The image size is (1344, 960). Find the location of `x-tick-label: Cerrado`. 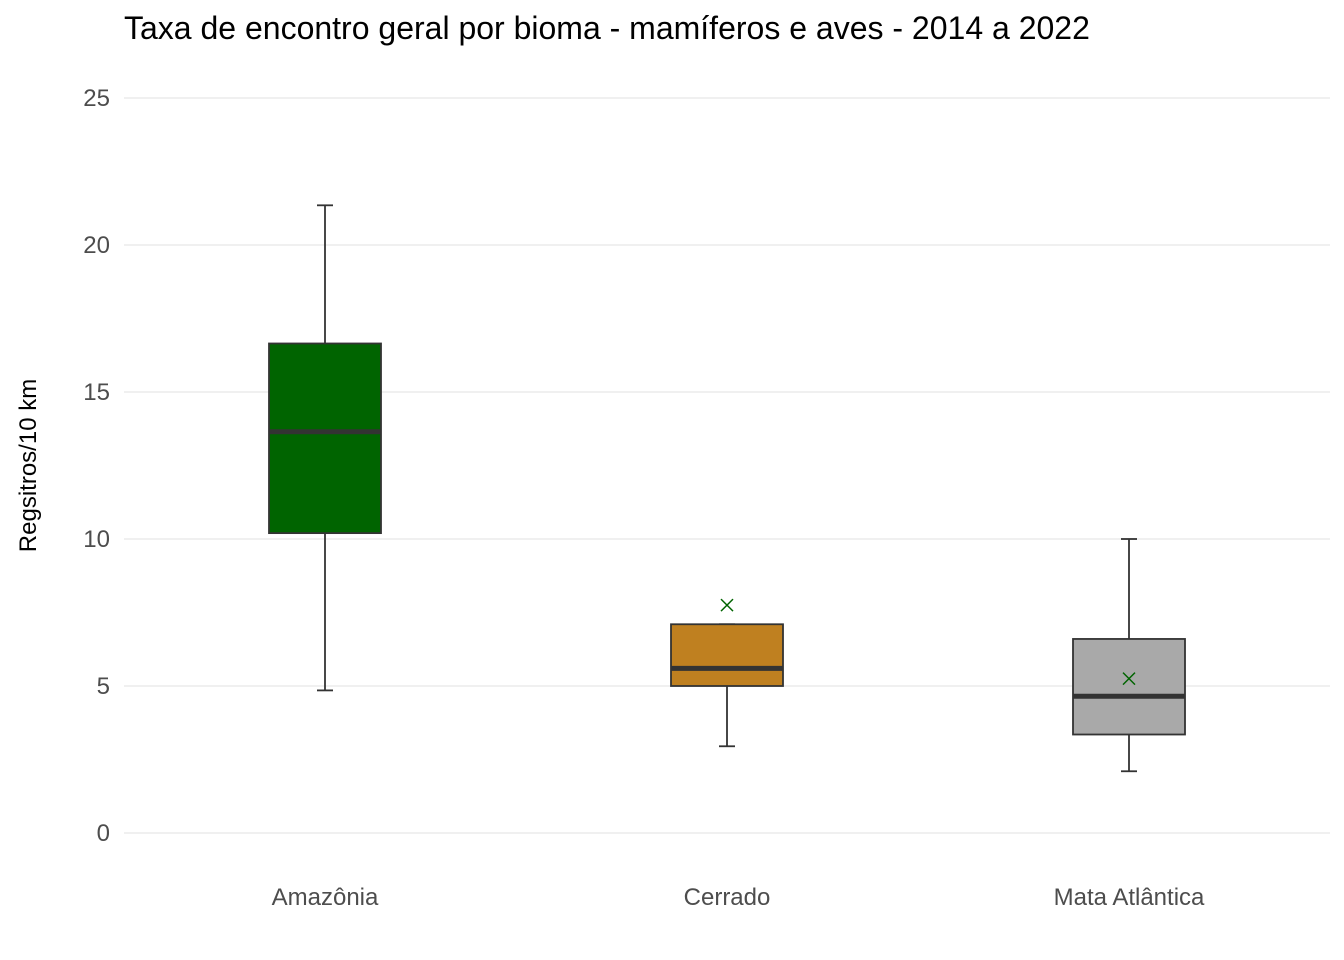

x-tick-label: Cerrado is located at coordinates (727, 897).